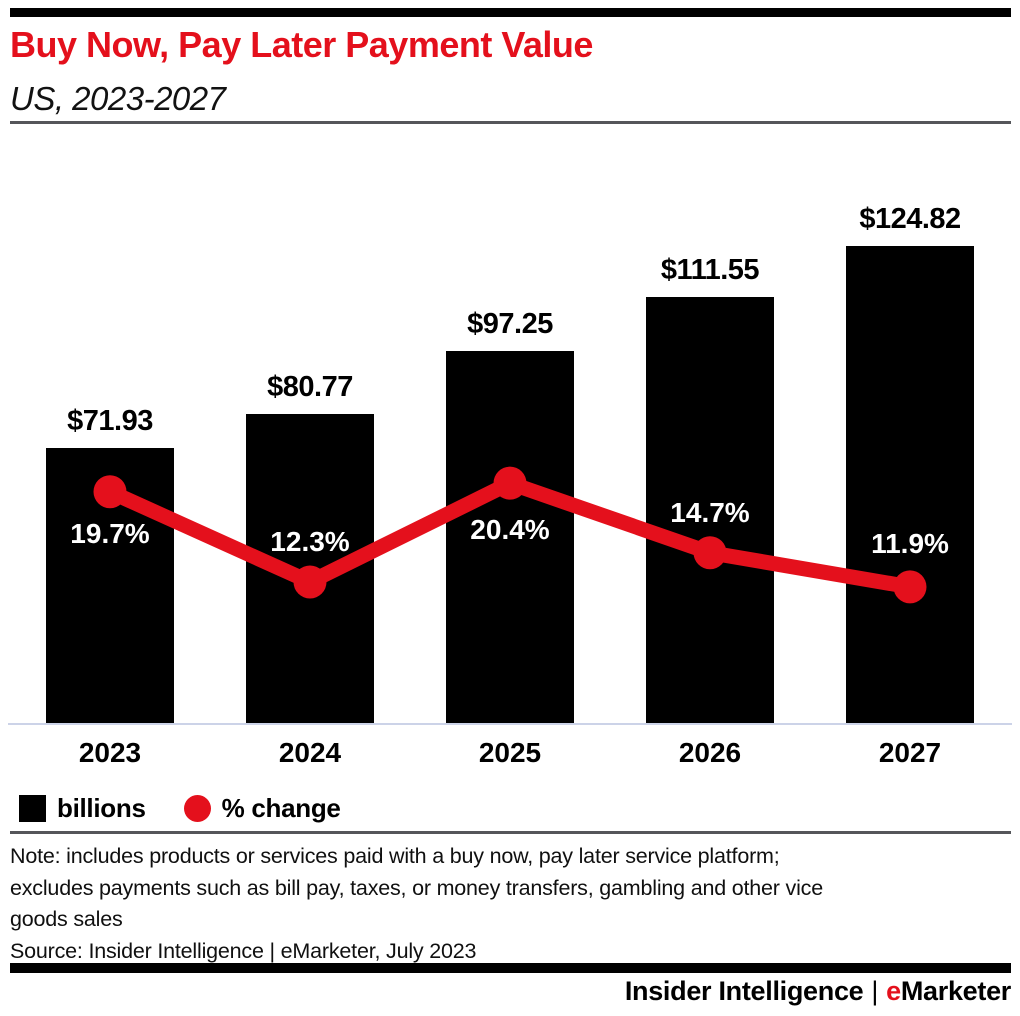  What do you see at coordinates (910, 752) in the screenshot?
I see `x-axis-label-2027: 2027` at bounding box center [910, 752].